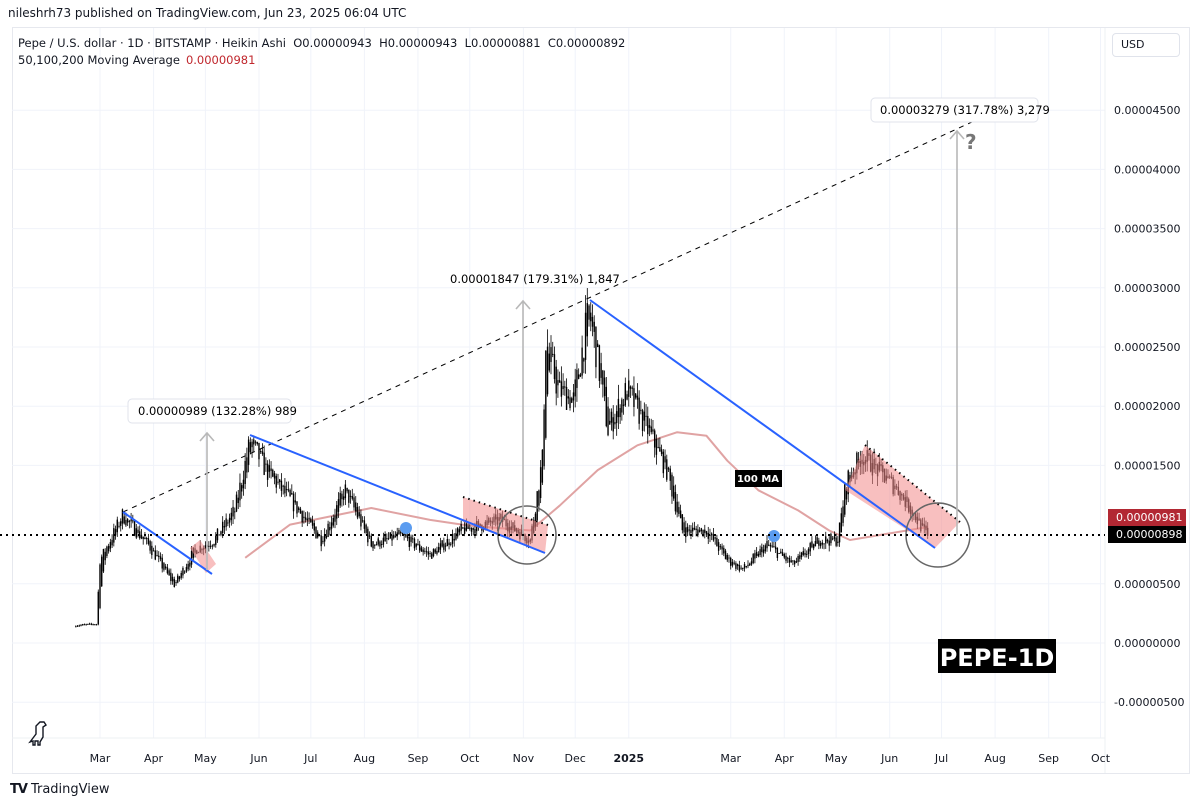 This screenshot has height=808, width=1203. Describe the element at coordinates (1147, 347) in the screenshot. I see `y-tick-label: 0.00002500` at that location.